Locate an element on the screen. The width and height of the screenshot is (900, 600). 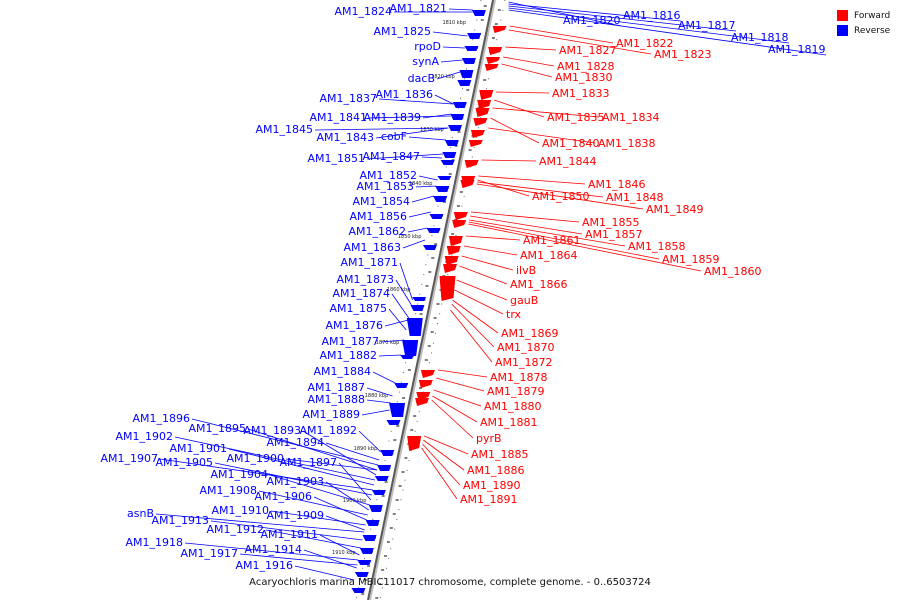
scale-tick-label: 1860 kbp is located at coordinates (399, 290).